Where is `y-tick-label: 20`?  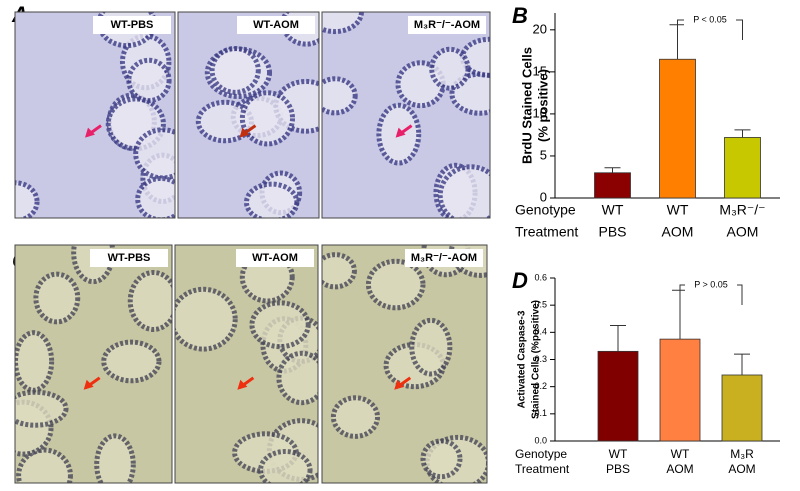
y-tick-label: 20 is located at coordinates (540, 28).